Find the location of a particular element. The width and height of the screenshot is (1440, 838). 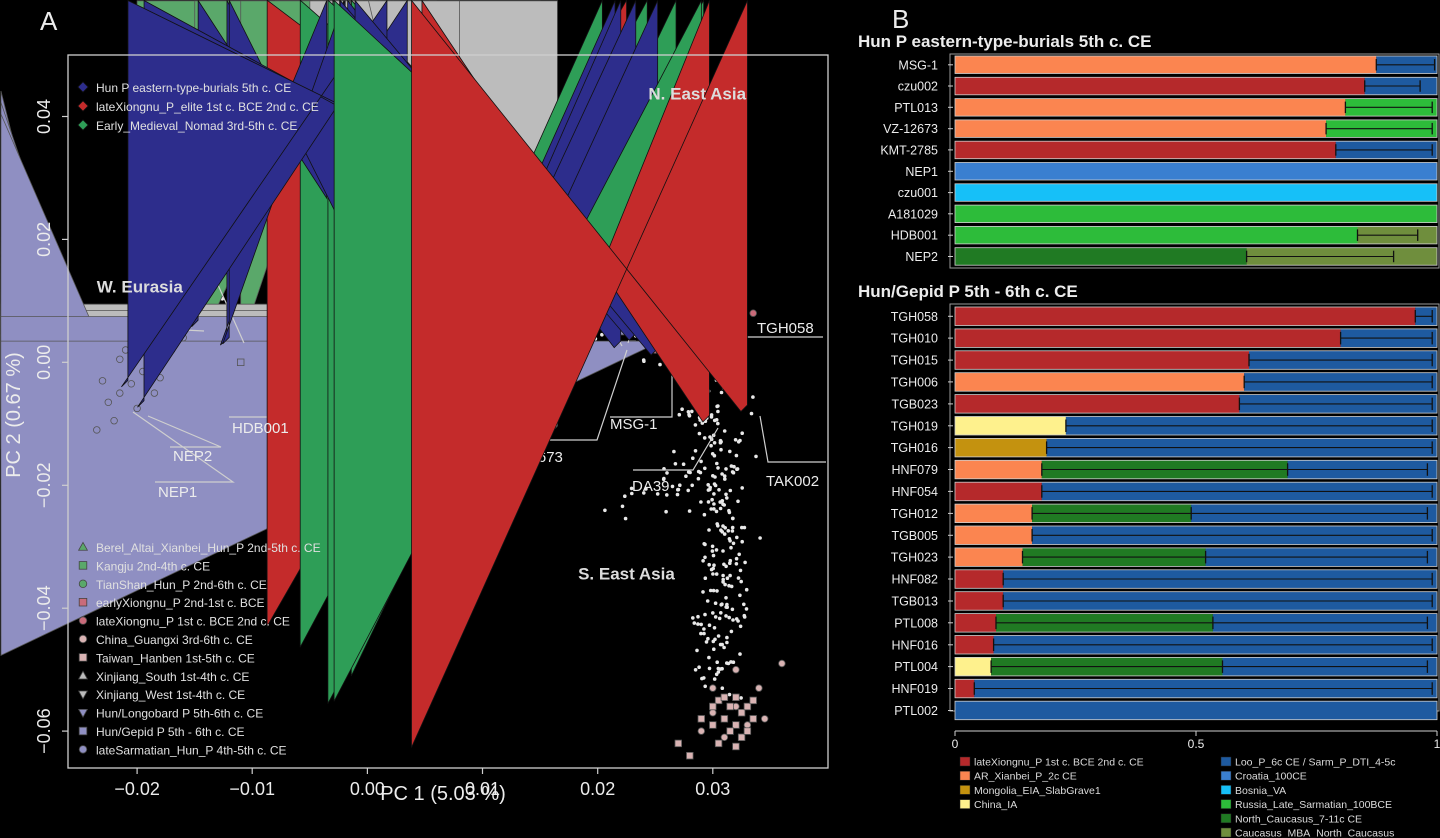

legend-label: China_IA is located at coordinates (995, 805).